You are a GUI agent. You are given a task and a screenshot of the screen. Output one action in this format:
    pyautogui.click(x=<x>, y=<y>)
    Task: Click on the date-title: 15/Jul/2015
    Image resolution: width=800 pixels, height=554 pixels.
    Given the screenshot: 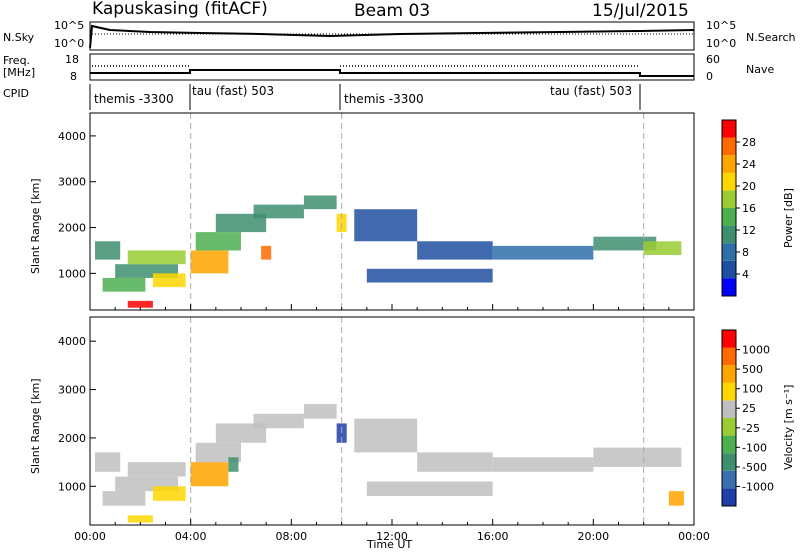 What is the action you would take?
    pyautogui.click(x=640, y=11)
    